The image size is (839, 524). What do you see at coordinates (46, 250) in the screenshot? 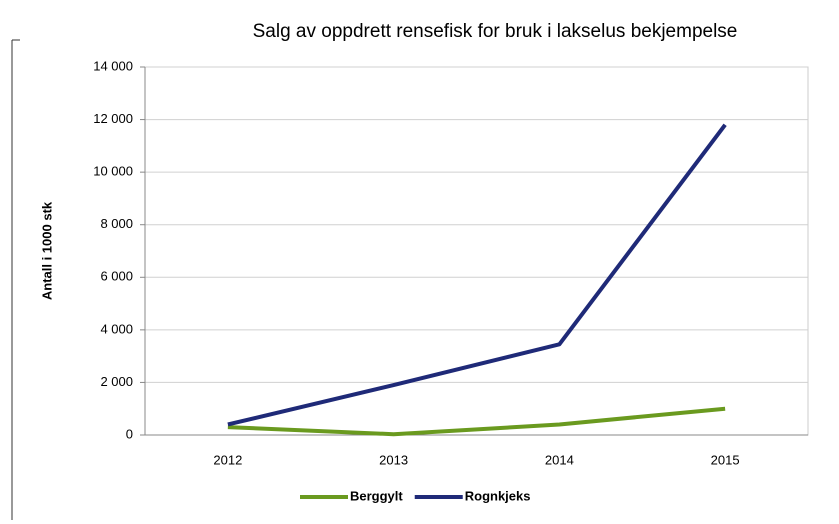
I see `y-axis-label: Antall i 1000 stk` at bounding box center [46, 250].